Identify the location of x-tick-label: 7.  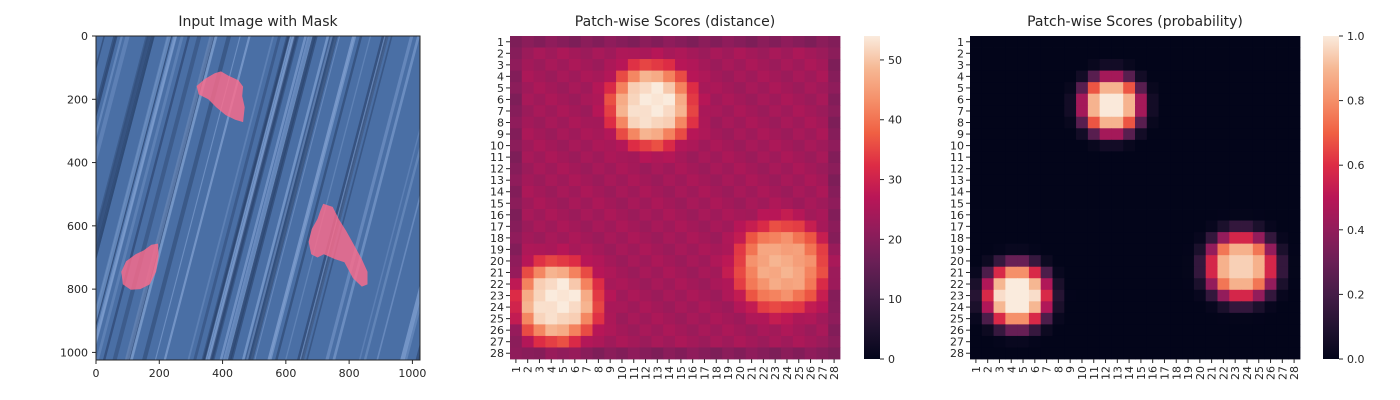
(1047, 369).